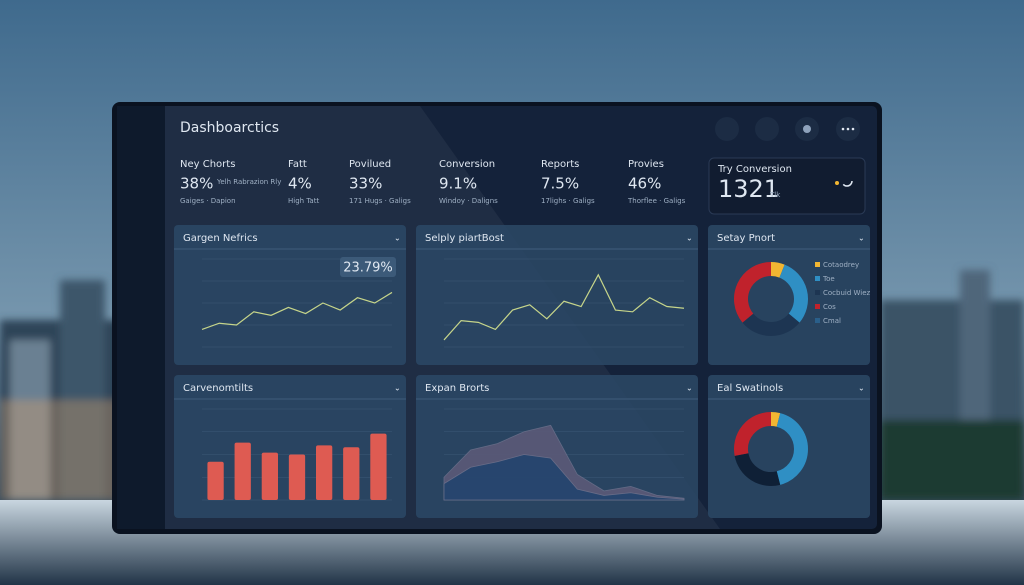 This screenshot has width=1024, height=585. Describe the element at coordinates (568, 201) in the screenshot. I see `kpi-foot: 17lighs · Galigs` at that location.